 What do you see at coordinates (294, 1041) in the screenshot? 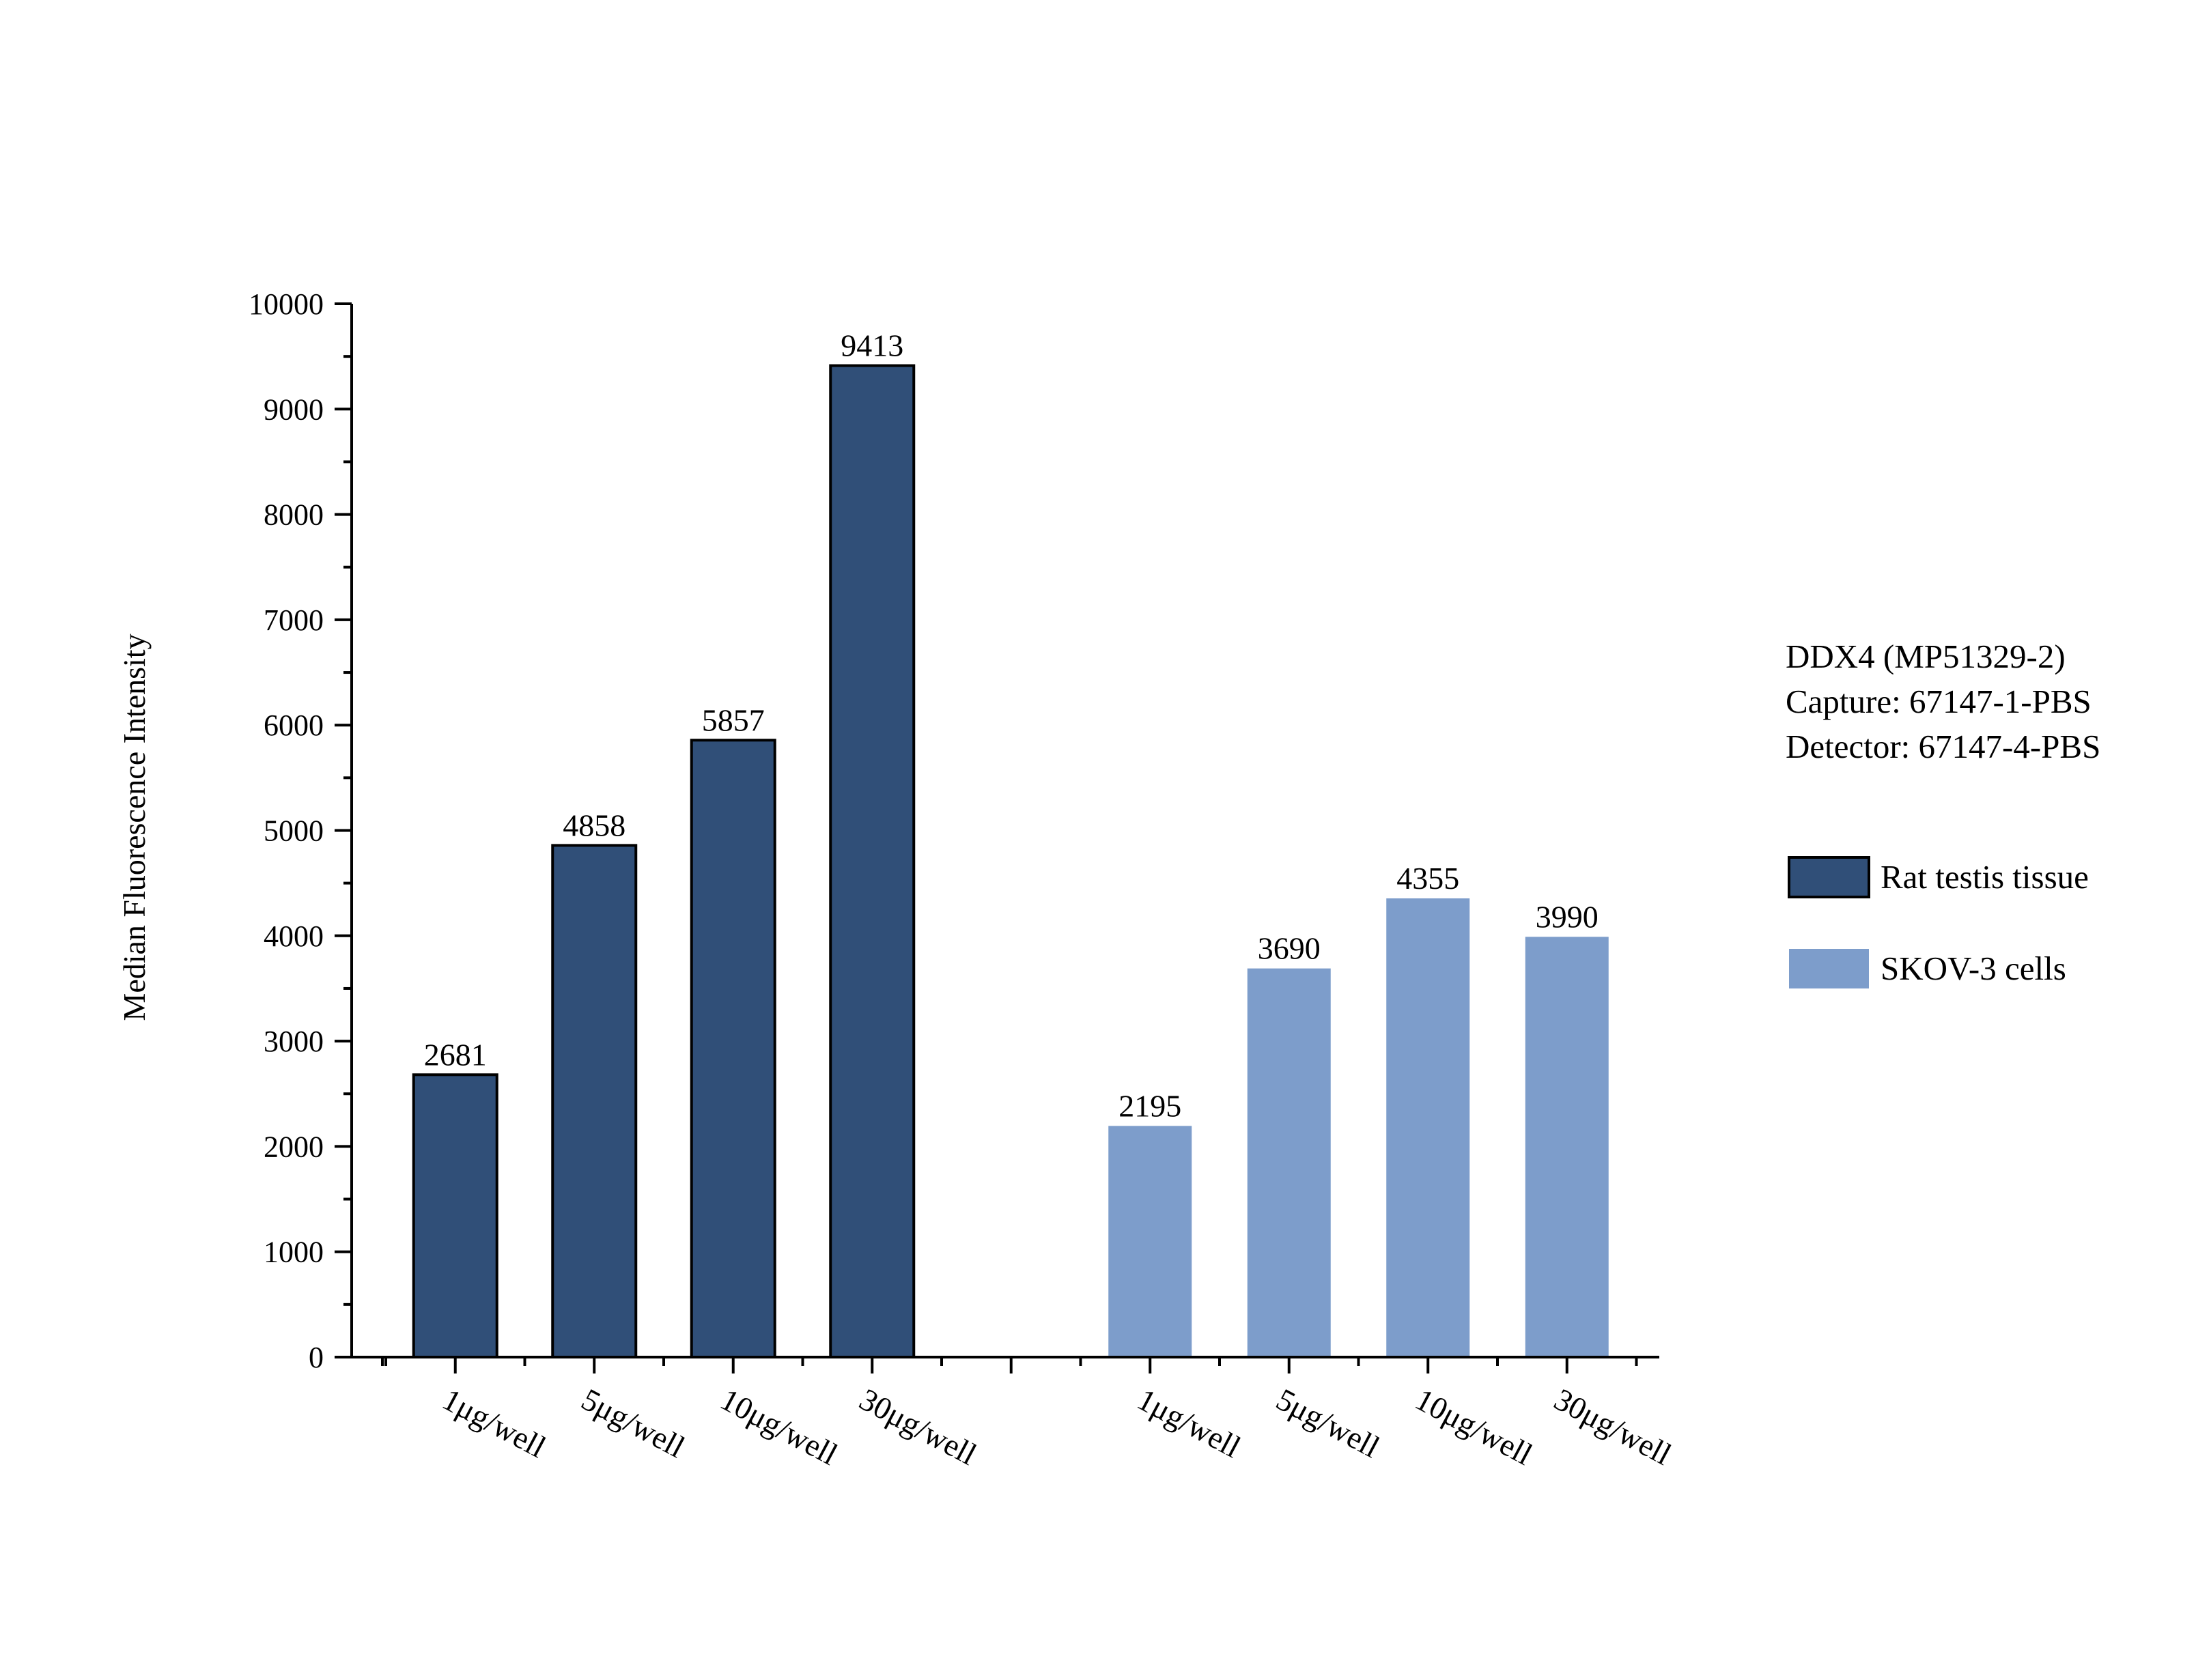
I see `y-tick-label: 3000` at bounding box center [294, 1041].